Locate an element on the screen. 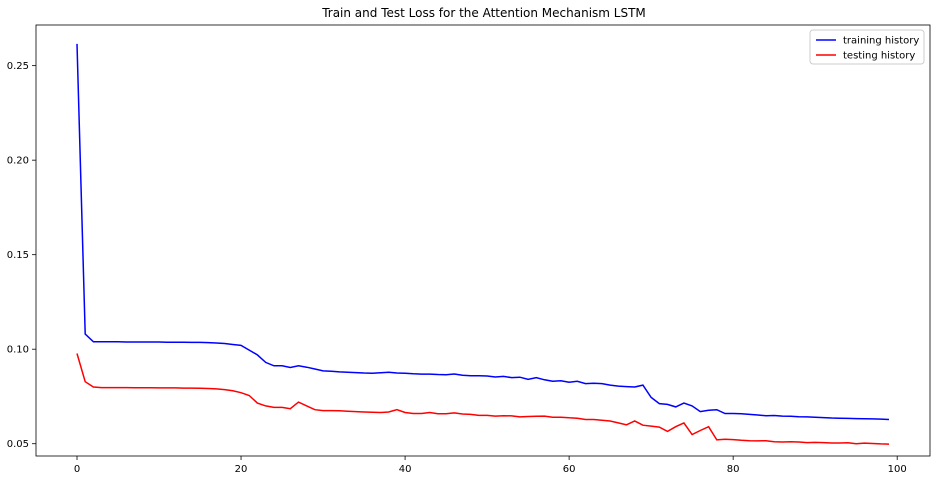 The width and height of the screenshot is (936, 482). legend-label: testing history is located at coordinates (879, 56).